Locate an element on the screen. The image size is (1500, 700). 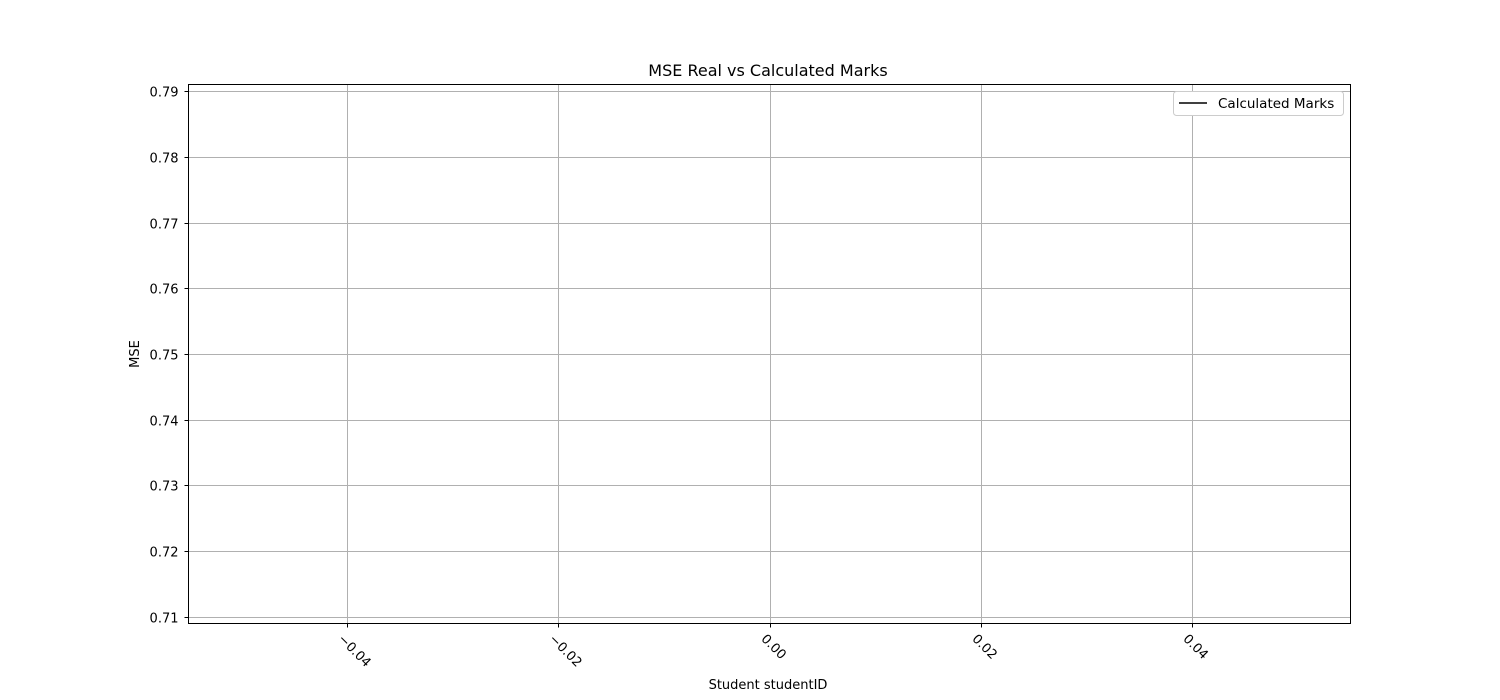
y-tick-label: 0.79 is located at coordinates (164, 93).